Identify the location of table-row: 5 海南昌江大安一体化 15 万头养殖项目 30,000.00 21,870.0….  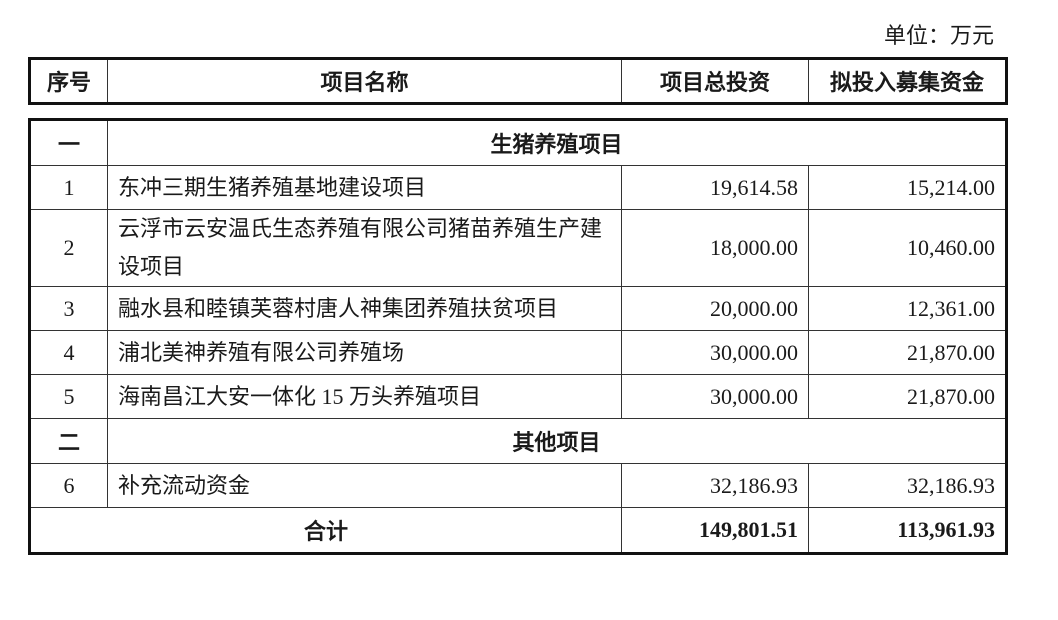
(518, 396).